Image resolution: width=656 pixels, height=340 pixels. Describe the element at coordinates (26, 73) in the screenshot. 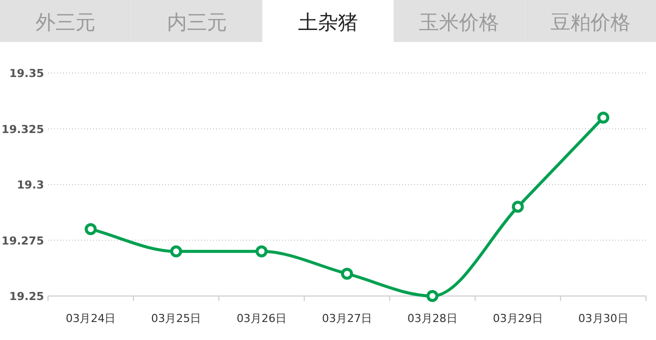

I see `y-tick-label: 19.35` at that location.